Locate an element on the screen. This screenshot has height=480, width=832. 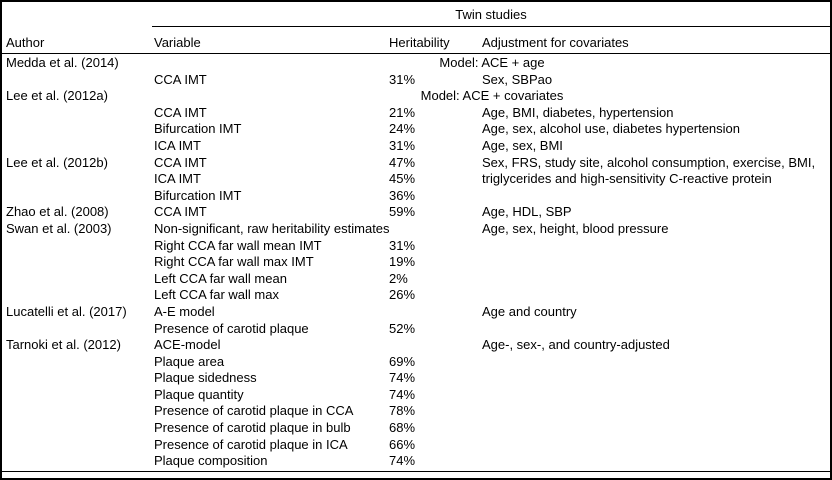
author-cell: Zhao et al. (2008) is located at coordinates (57, 212).